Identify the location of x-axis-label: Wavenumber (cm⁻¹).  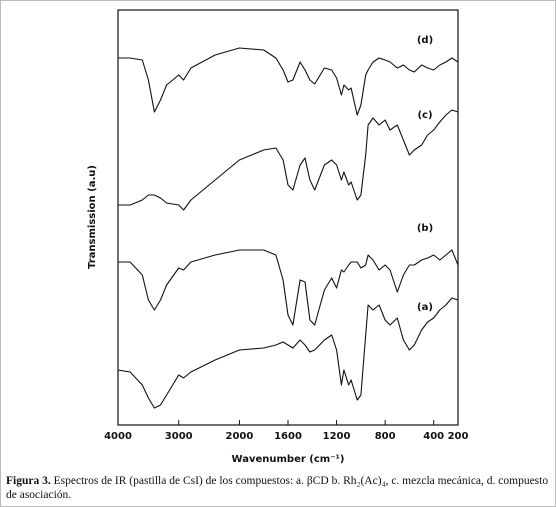
(288, 459).